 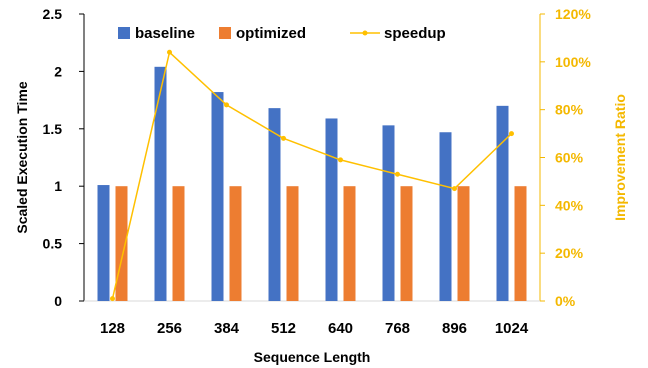 I want to click on left-tick-label: 1, so click(x=58, y=186).